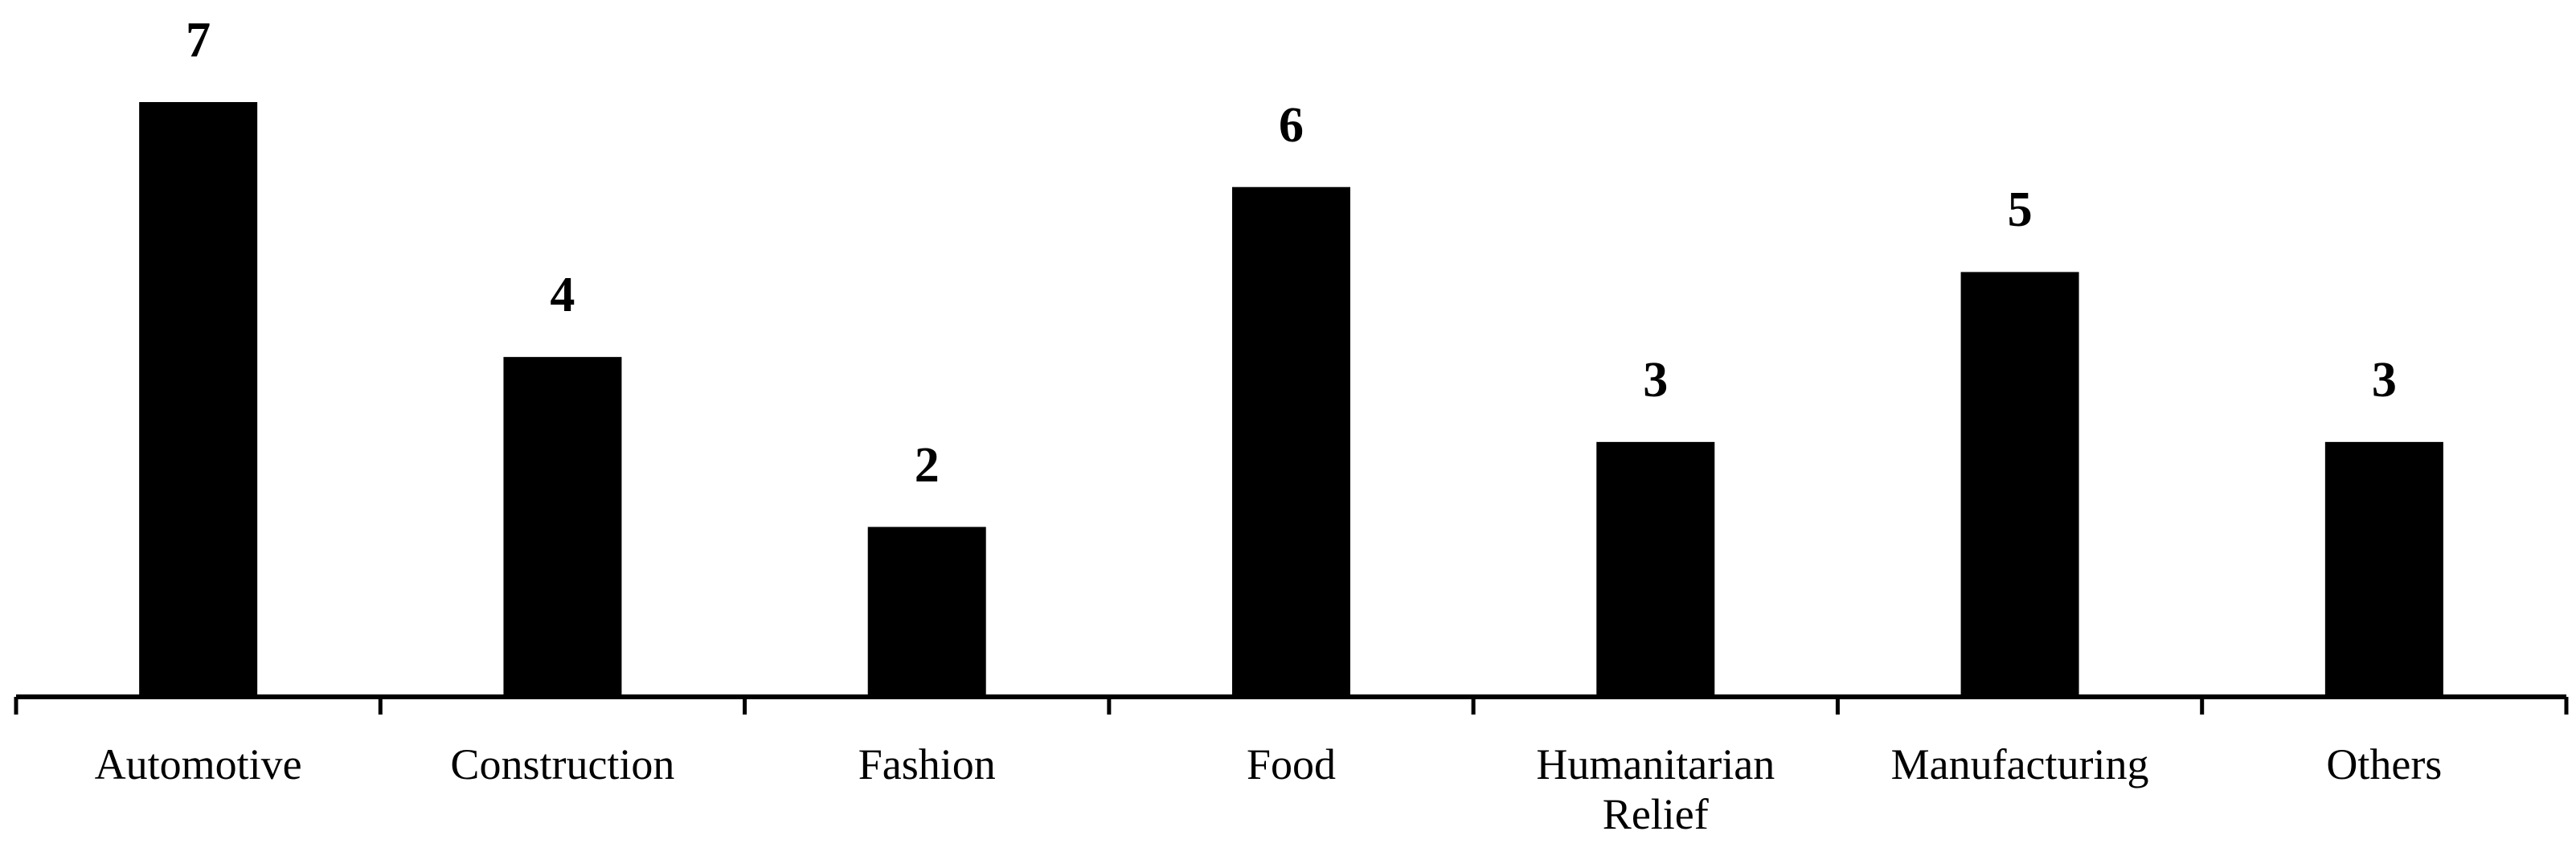 The image size is (2576, 856). What do you see at coordinates (2019, 764) in the screenshot?
I see `x-tick-label: Manufacturing` at bounding box center [2019, 764].